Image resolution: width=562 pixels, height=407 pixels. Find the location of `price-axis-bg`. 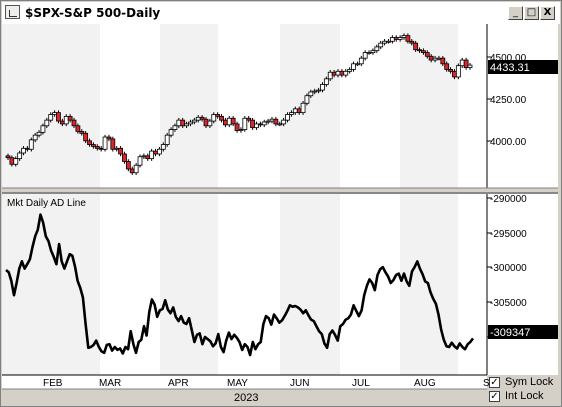

price-axis-bg is located at coordinates (522, 106).